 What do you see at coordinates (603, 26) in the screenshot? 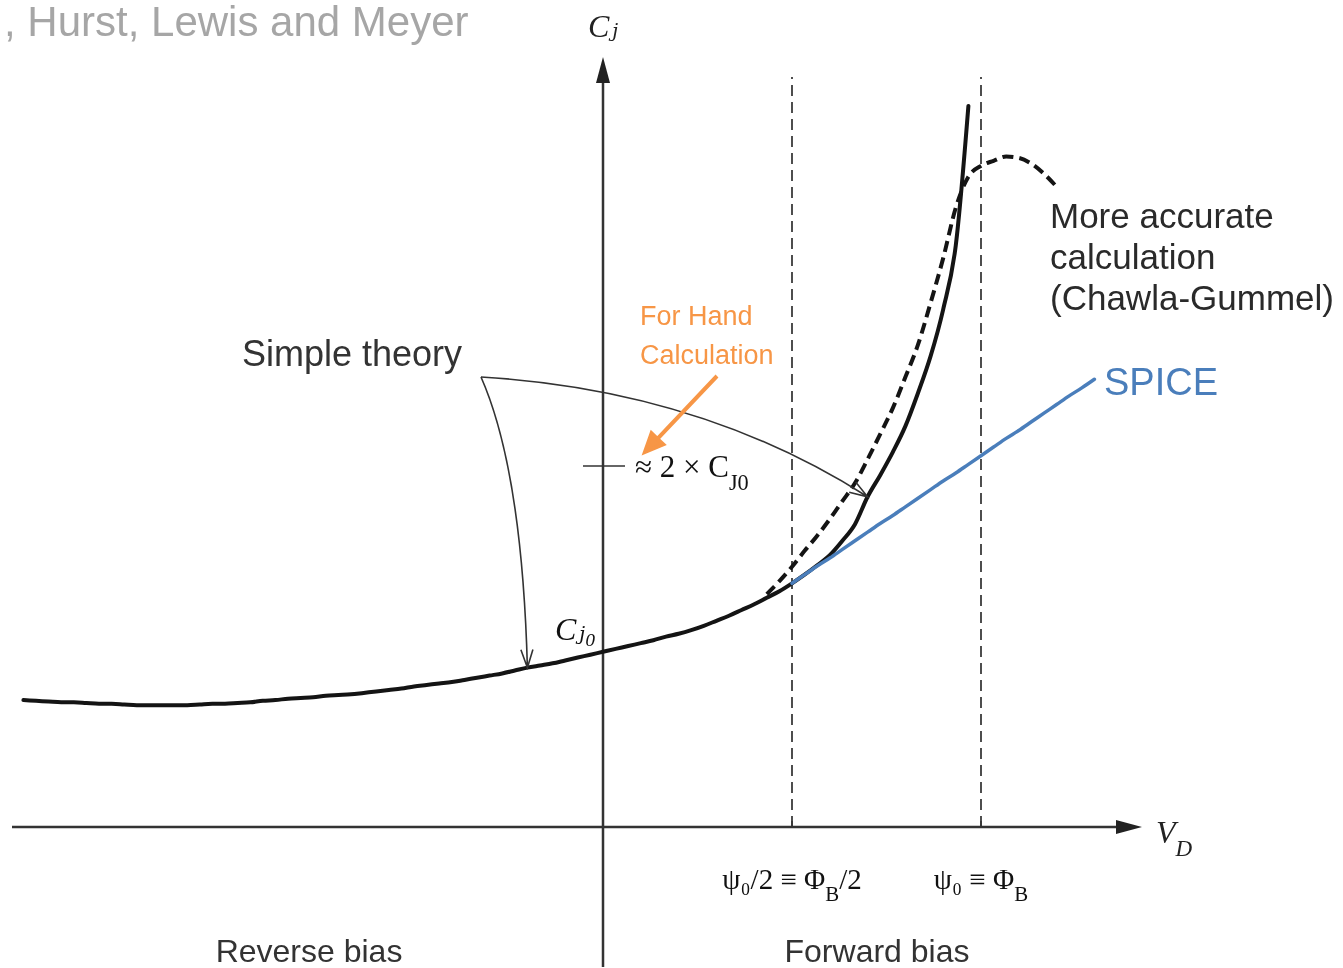
I see `y-axis-title: Cⱼ` at bounding box center [603, 26].